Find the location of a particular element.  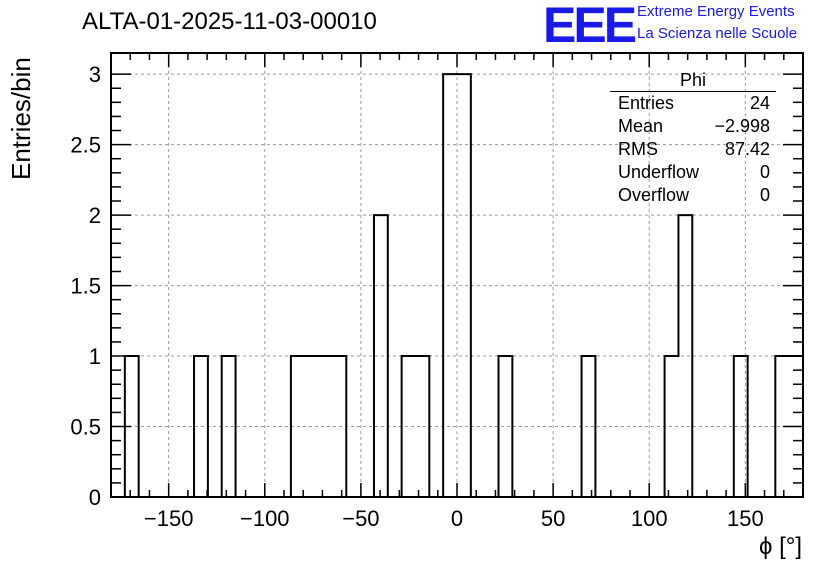

y-tick-label: 2.5 is located at coordinates (85, 145).